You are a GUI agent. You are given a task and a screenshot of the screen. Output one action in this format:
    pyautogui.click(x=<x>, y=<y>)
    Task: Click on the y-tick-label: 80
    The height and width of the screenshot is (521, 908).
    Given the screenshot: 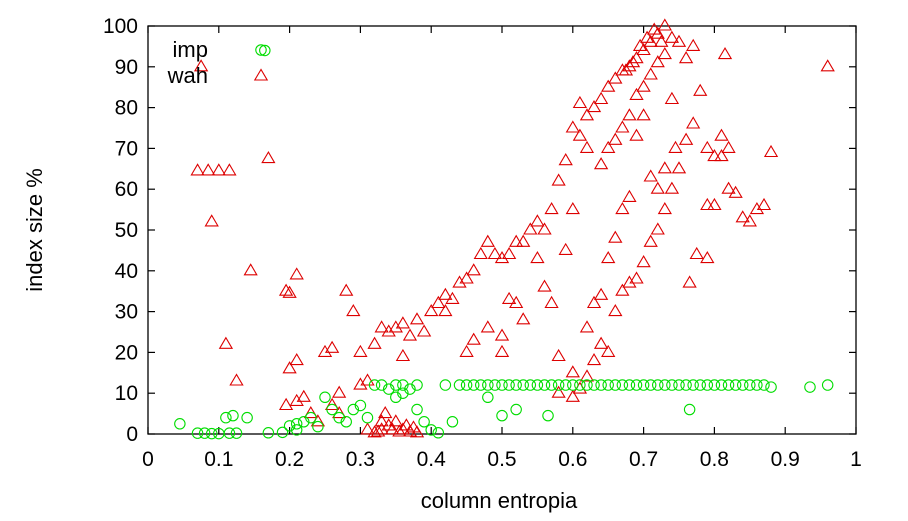 What is the action you would take?
    pyautogui.click(x=126, y=108)
    